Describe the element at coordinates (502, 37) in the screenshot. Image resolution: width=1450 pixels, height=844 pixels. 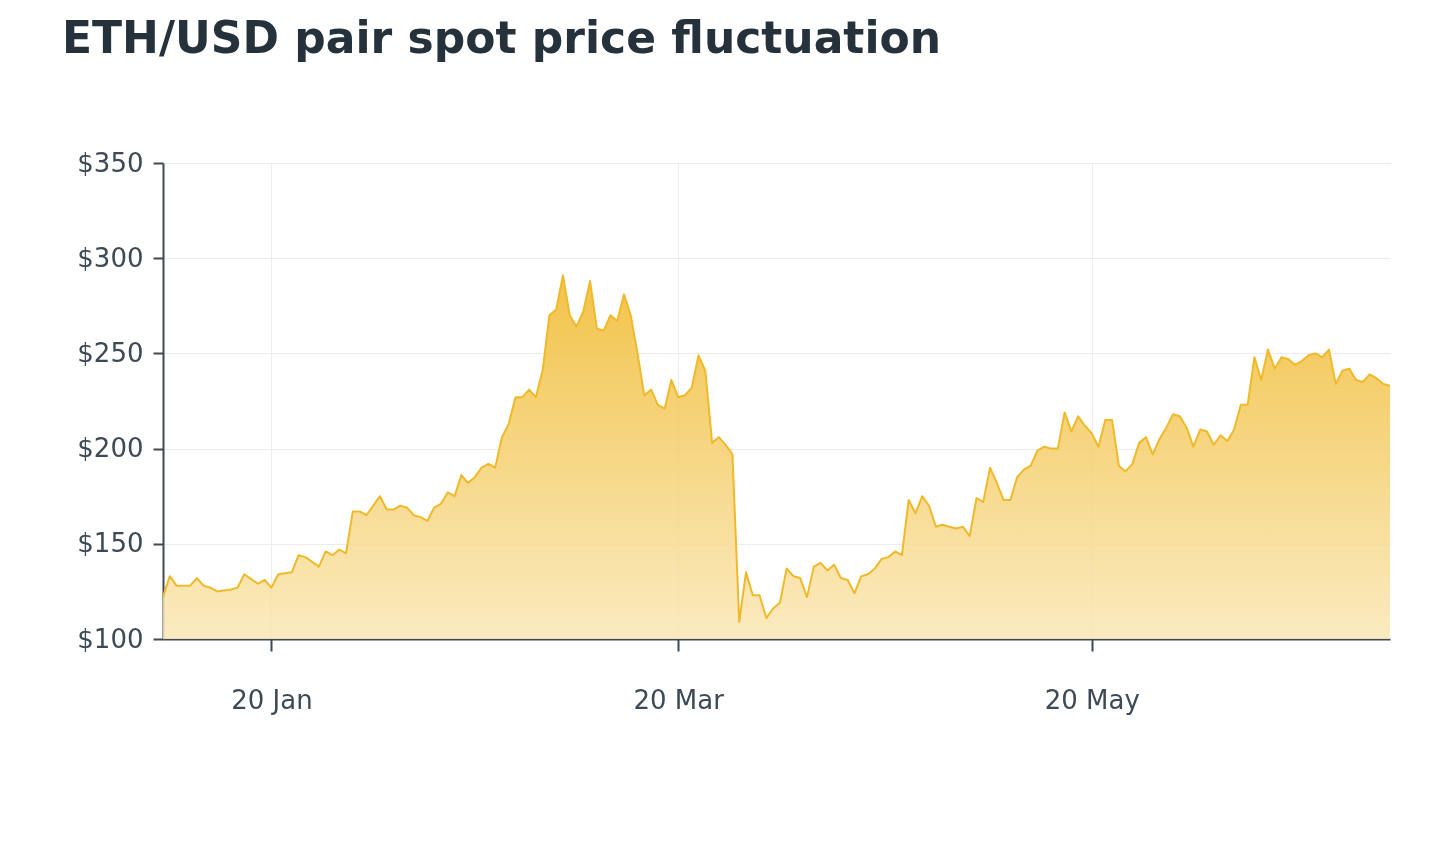
I see `chart-title: ETH/USD pair spot price fluctuation` at that location.